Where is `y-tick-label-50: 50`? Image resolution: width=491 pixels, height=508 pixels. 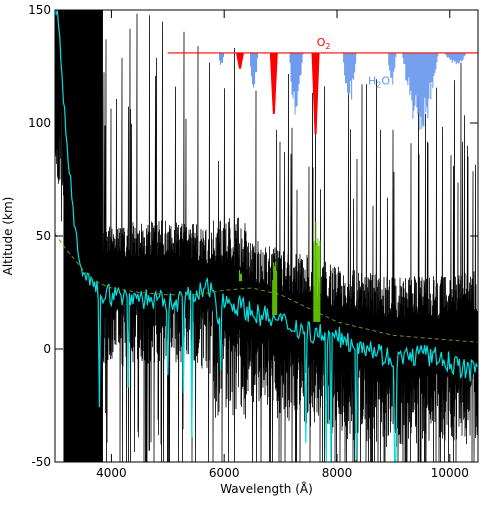
y-tick-label-50: 50 is located at coordinates (43, 236).